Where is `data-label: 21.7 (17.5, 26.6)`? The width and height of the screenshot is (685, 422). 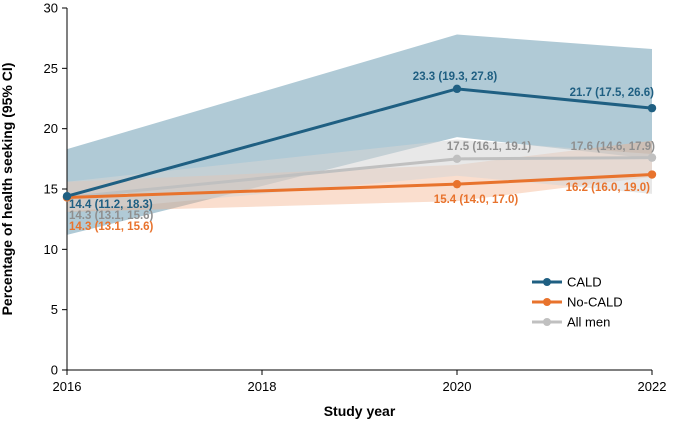 data-label: 21.7 (17.5, 26.6) is located at coordinates (612, 93).